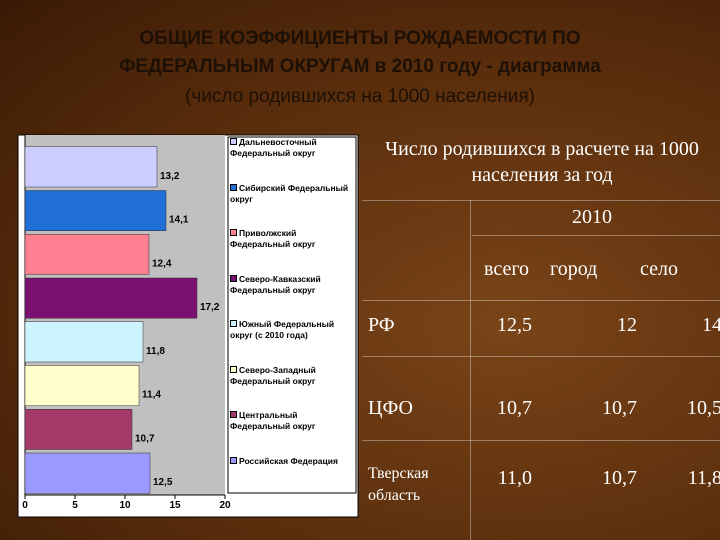  I want to click on value-label: 11,4, so click(151, 395).